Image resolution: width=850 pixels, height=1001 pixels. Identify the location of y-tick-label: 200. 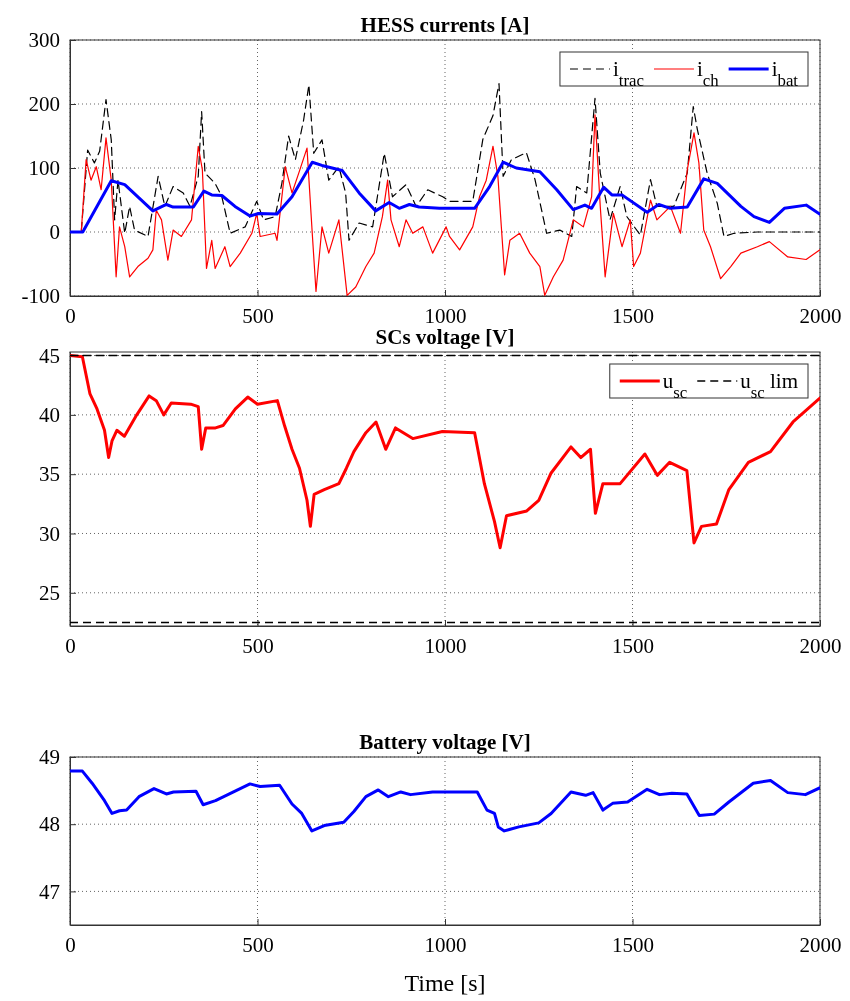
(44, 104).